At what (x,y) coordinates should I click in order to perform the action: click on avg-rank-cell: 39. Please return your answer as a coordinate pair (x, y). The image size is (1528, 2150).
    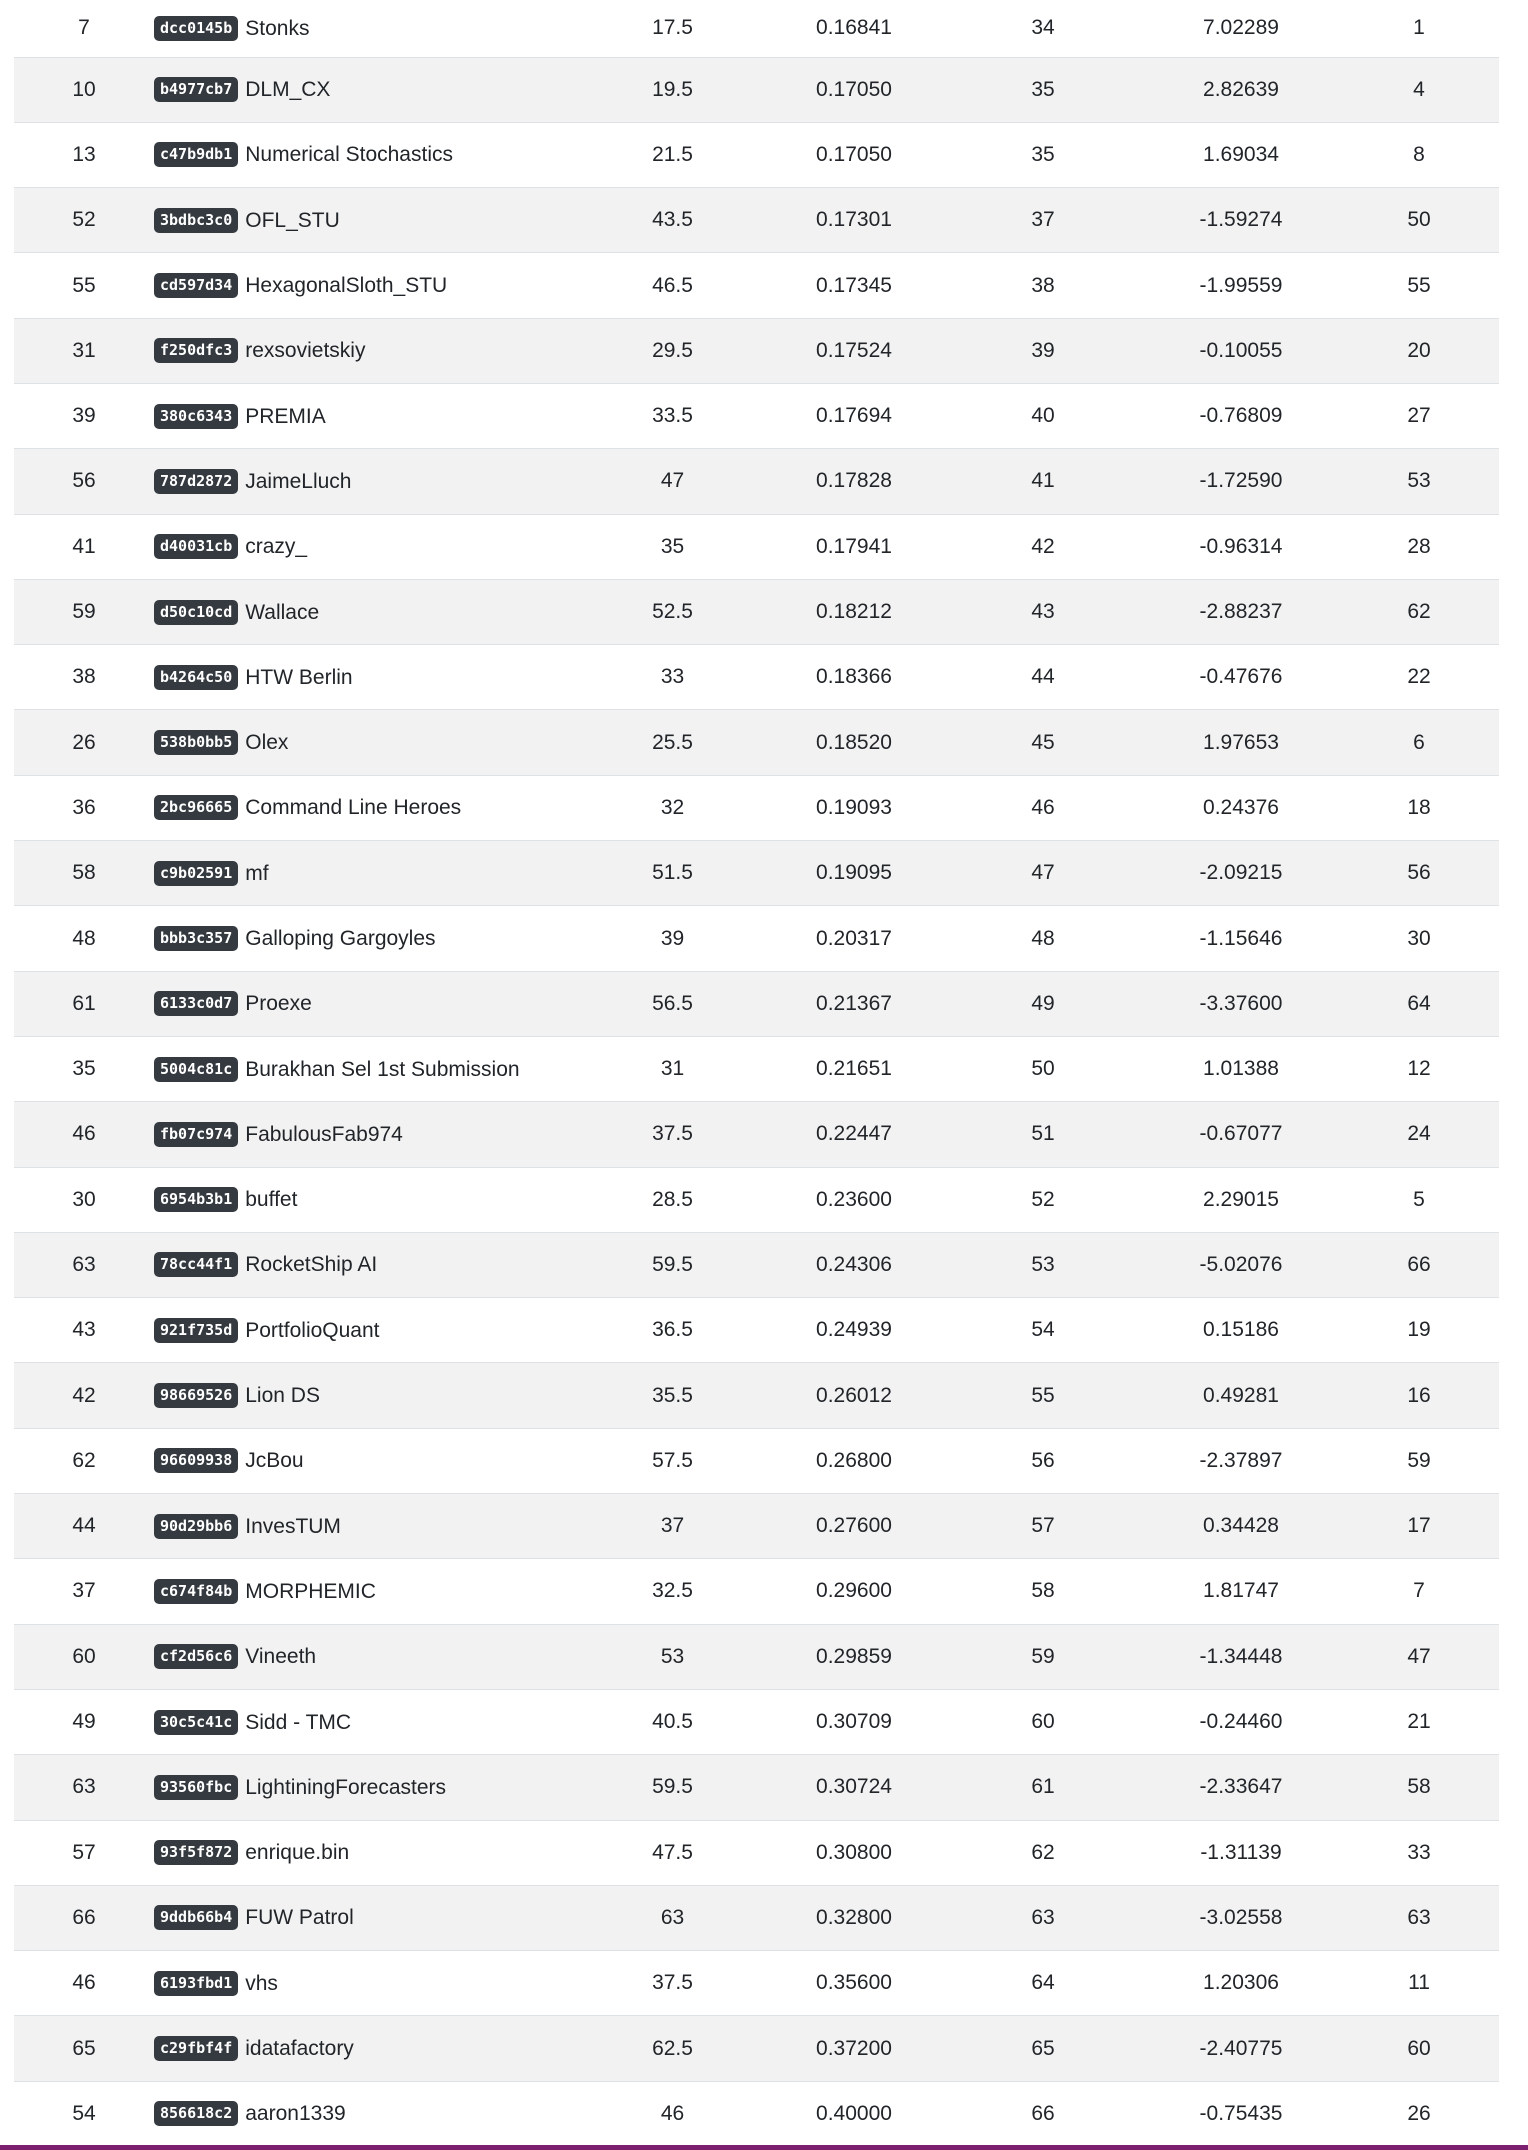
    Looking at the image, I should click on (672, 938).